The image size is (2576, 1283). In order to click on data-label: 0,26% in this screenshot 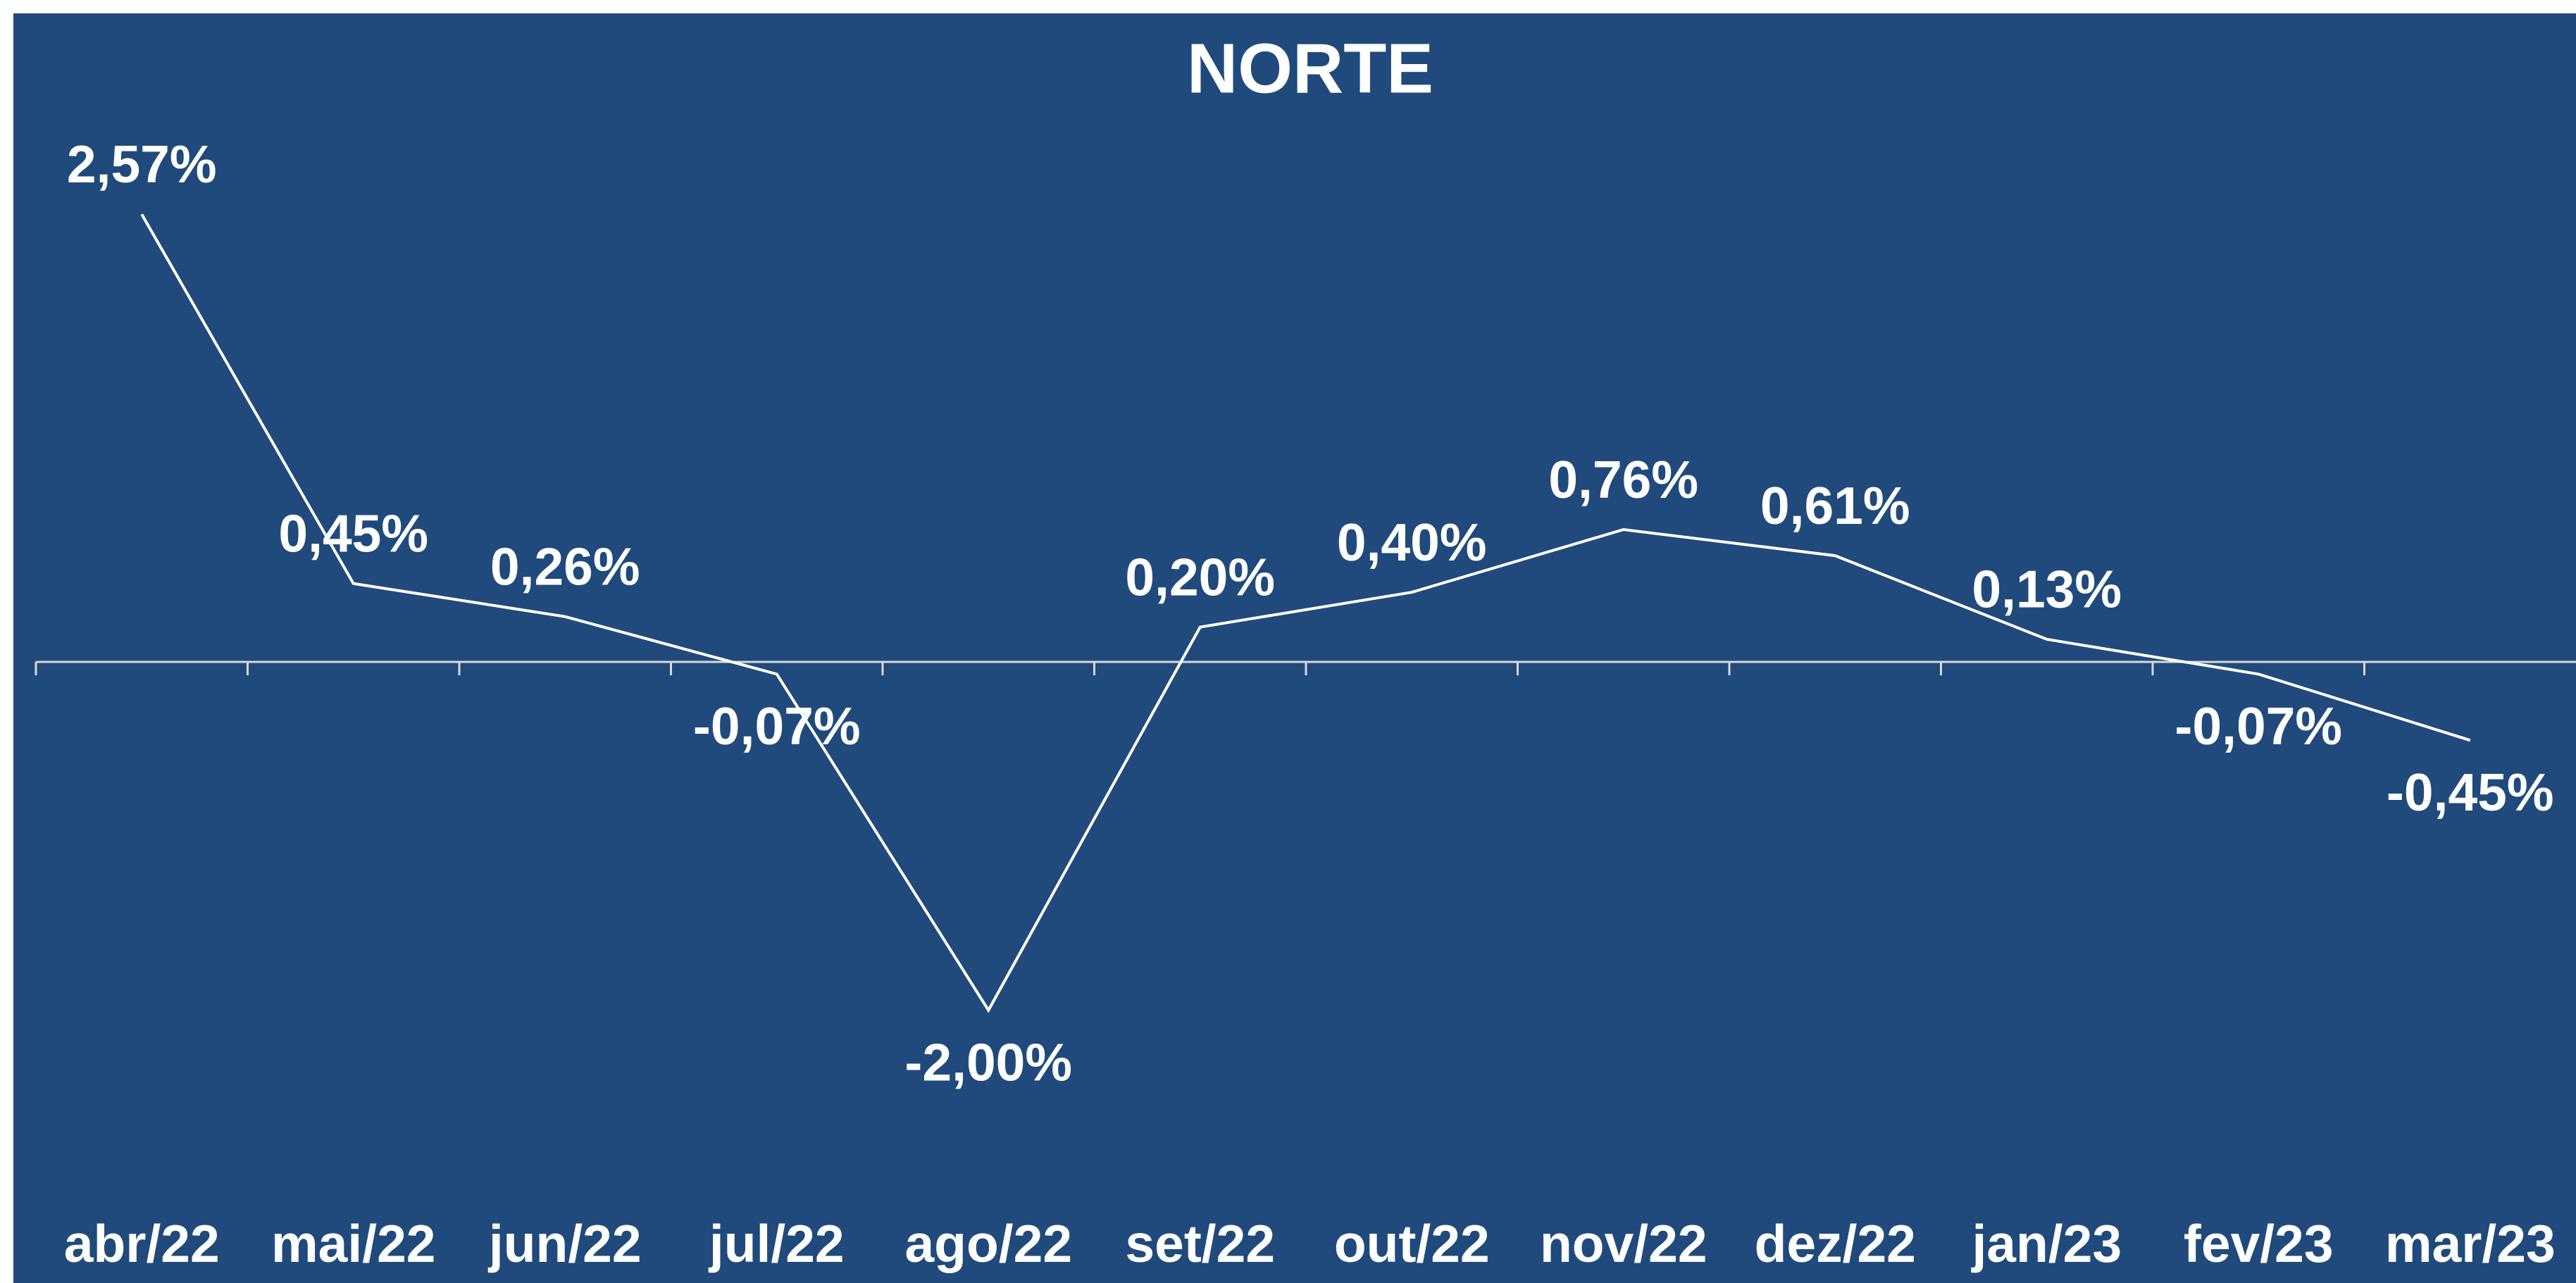, I will do `click(565, 566)`.